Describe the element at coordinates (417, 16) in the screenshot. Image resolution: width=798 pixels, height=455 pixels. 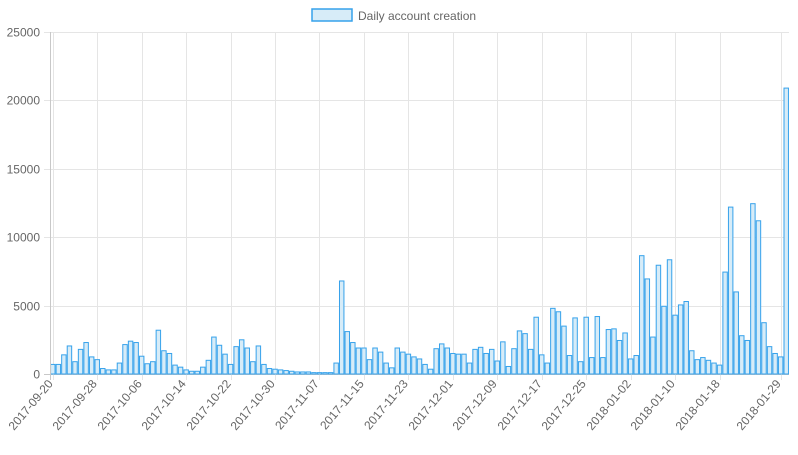
I see `legend-label: Daily account creation` at that location.